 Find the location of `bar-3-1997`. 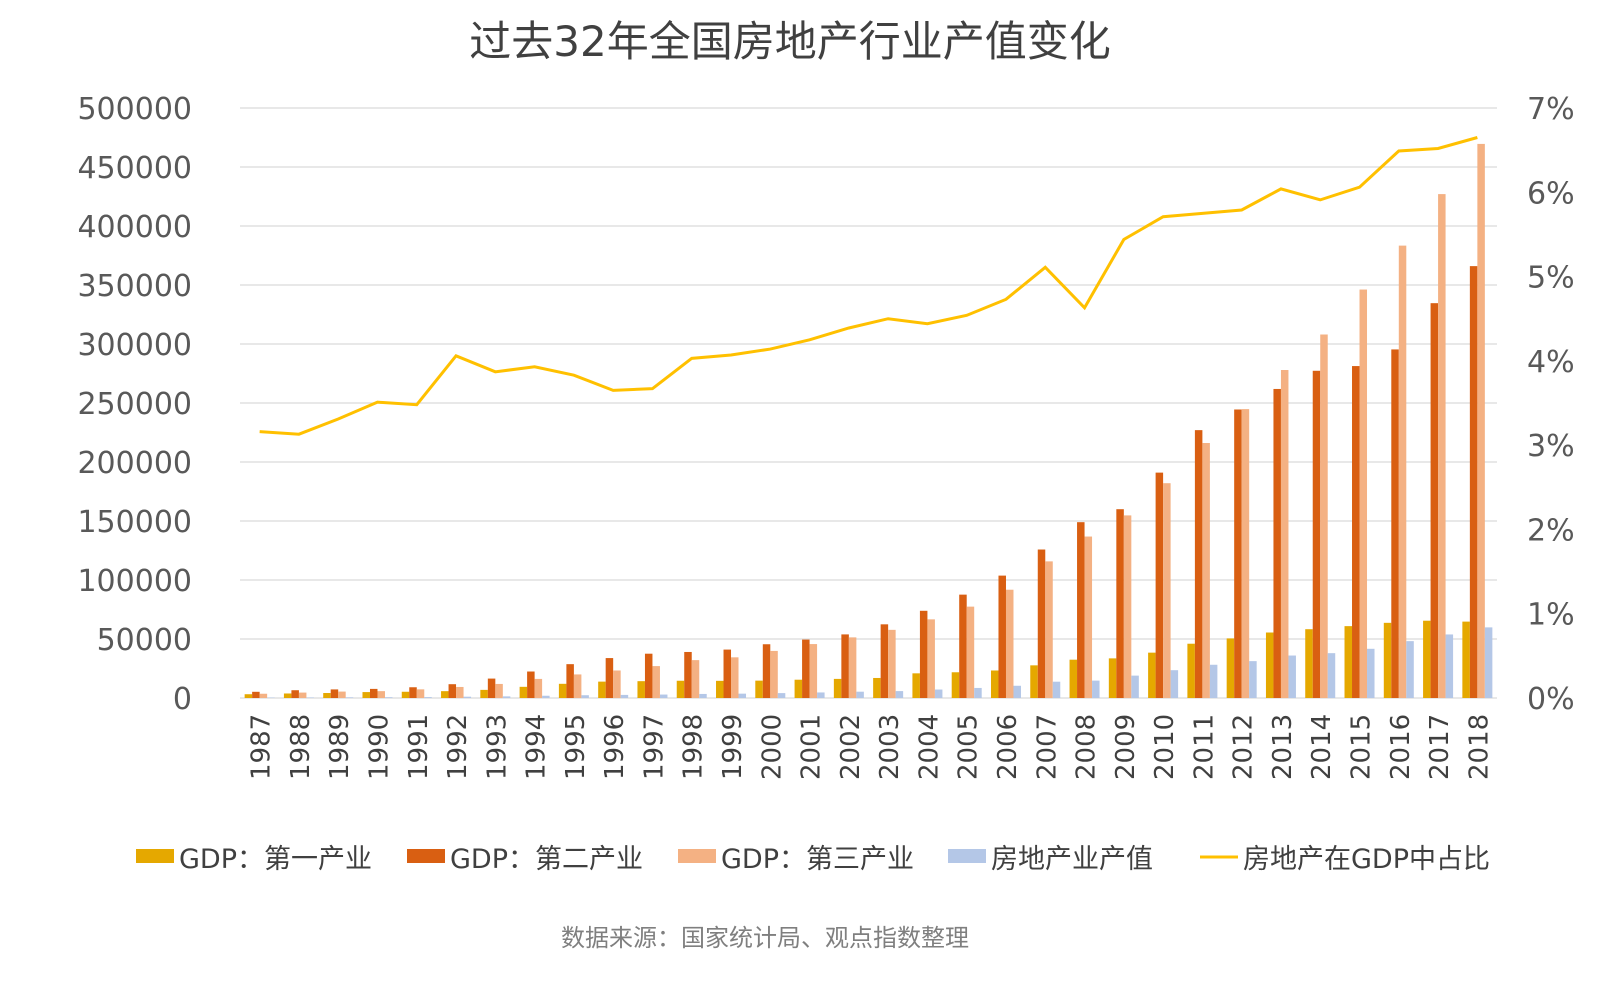

bar-3-1997 is located at coordinates (656, 682).